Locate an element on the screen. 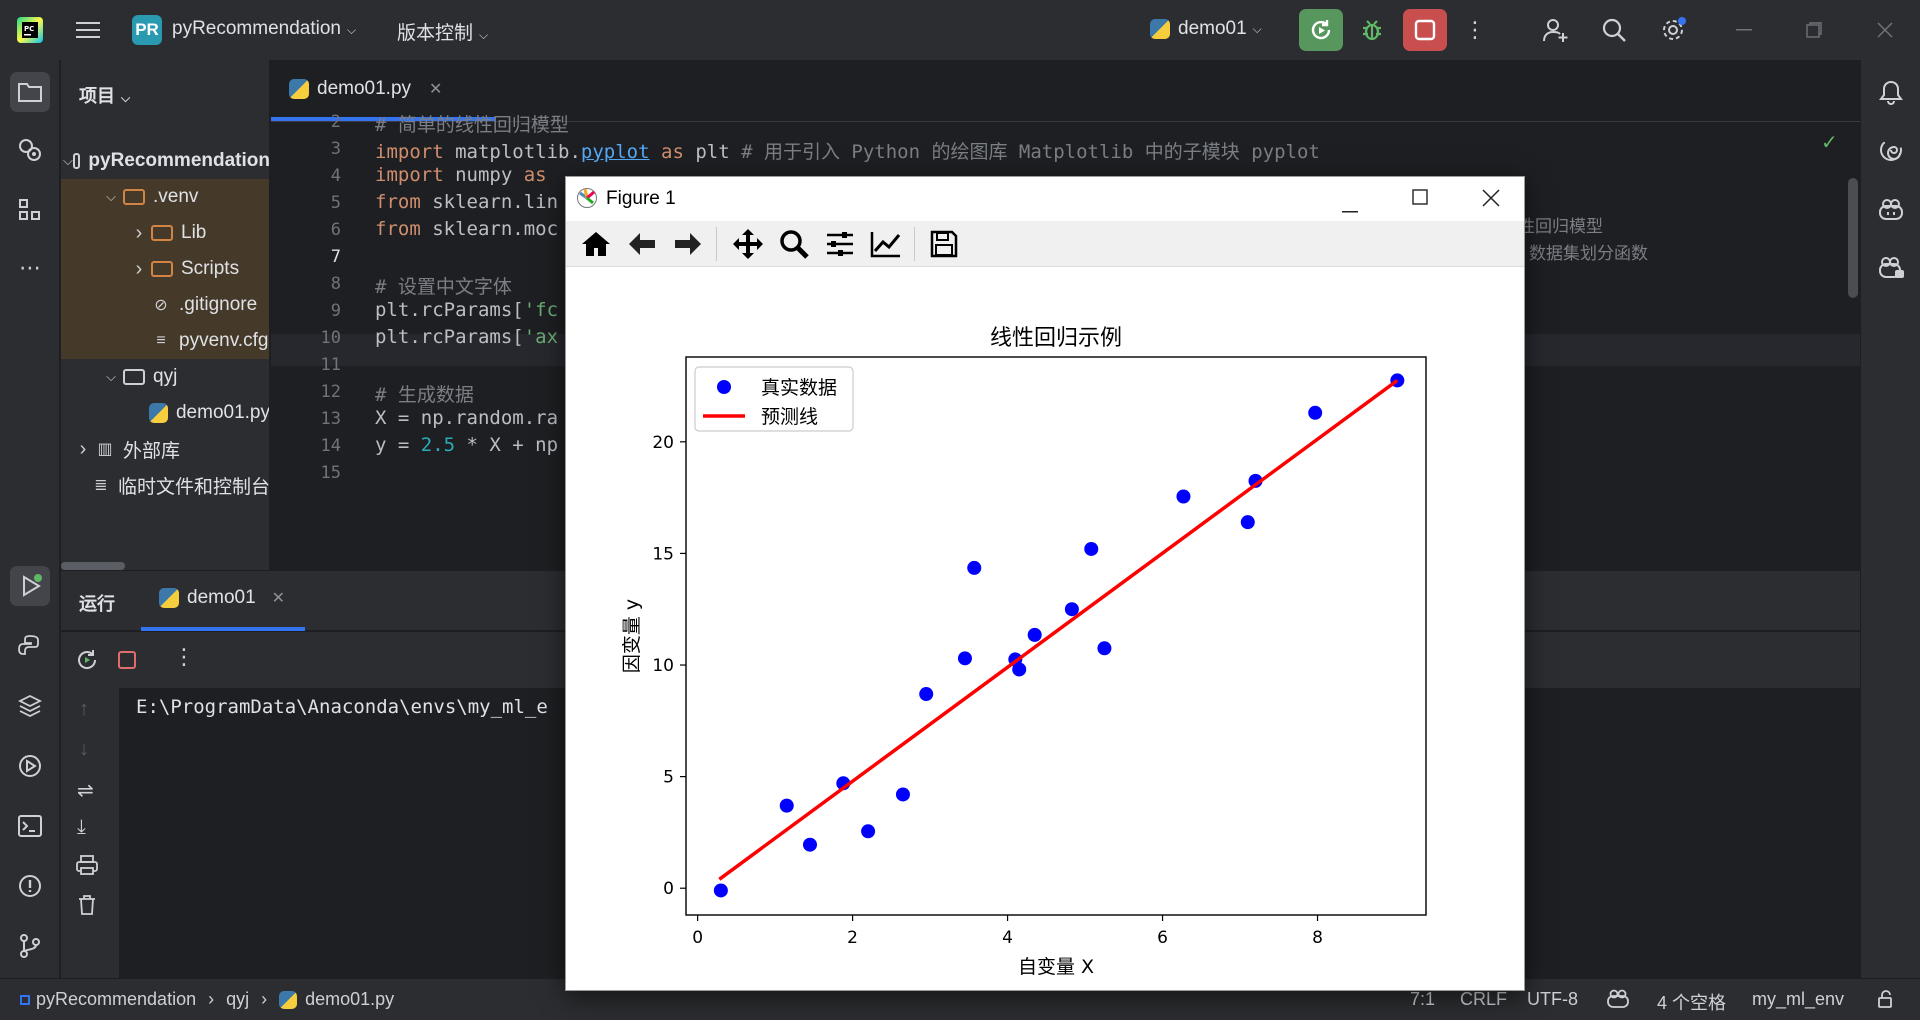  tree-item: demo01.py is located at coordinates (165, 413).